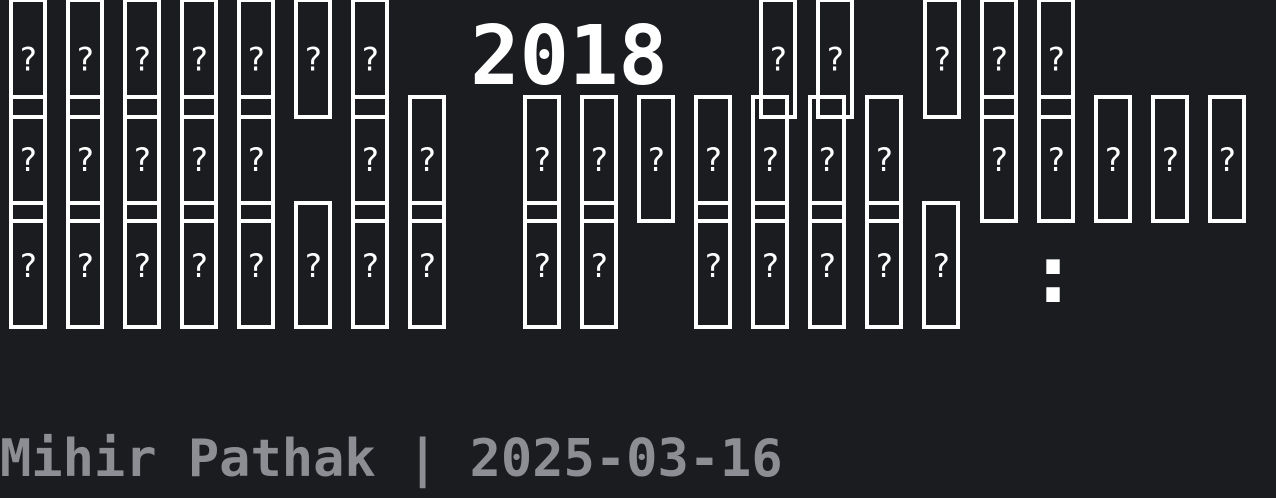  What do you see at coordinates (391, 459) in the screenshot?
I see `article-byline: Mihir Pathak | 2025-03-16` at bounding box center [391, 459].